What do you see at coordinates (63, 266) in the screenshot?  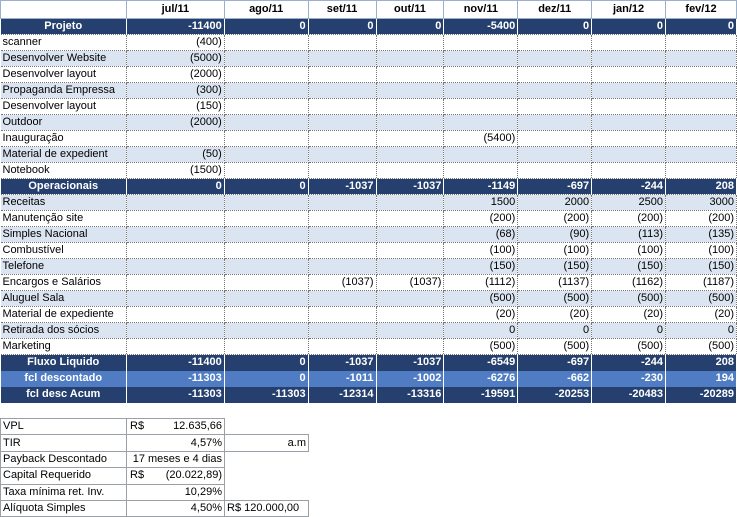 I see `row-label: Telefone` at bounding box center [63, 266].